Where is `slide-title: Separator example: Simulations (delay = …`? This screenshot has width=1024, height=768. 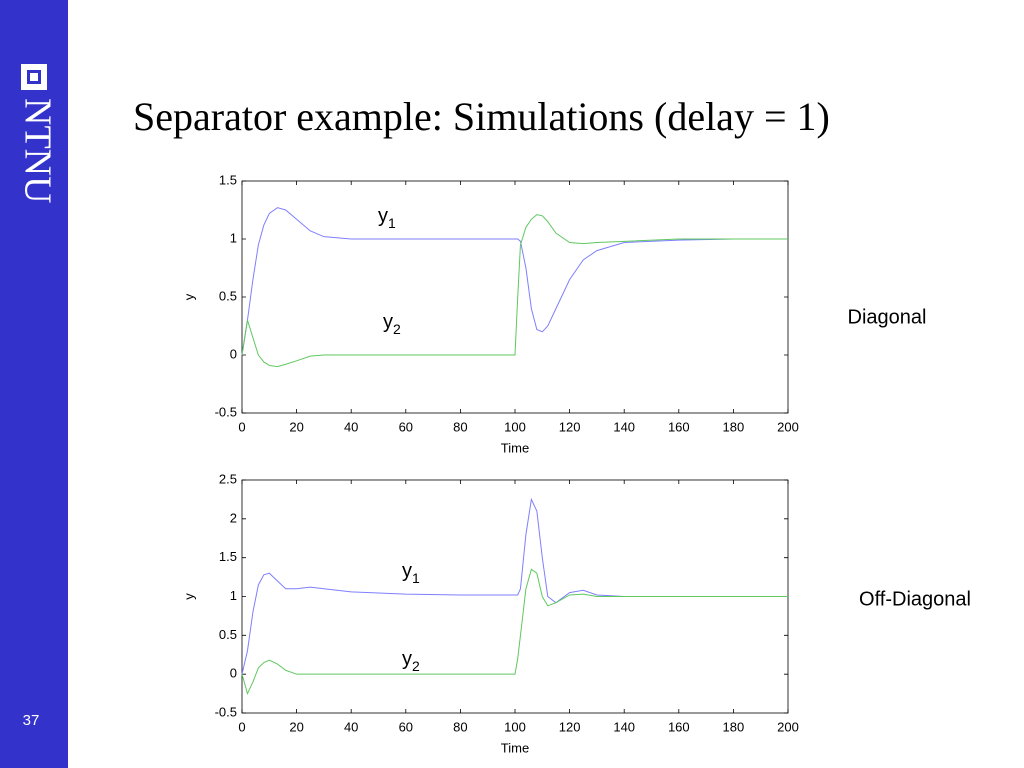 slide-title: Separator example: Simulations (delay = … is located at coordinates (481, 116).